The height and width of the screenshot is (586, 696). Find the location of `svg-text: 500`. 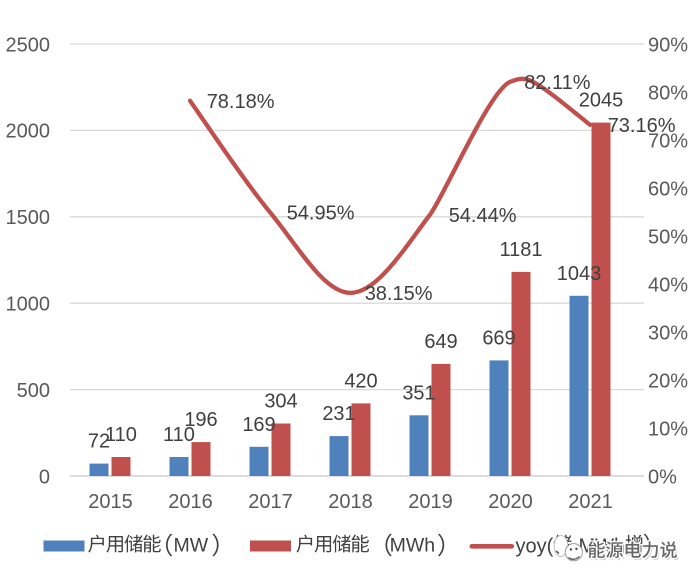

svg-text: 500 is located at coordinates (33, 391).